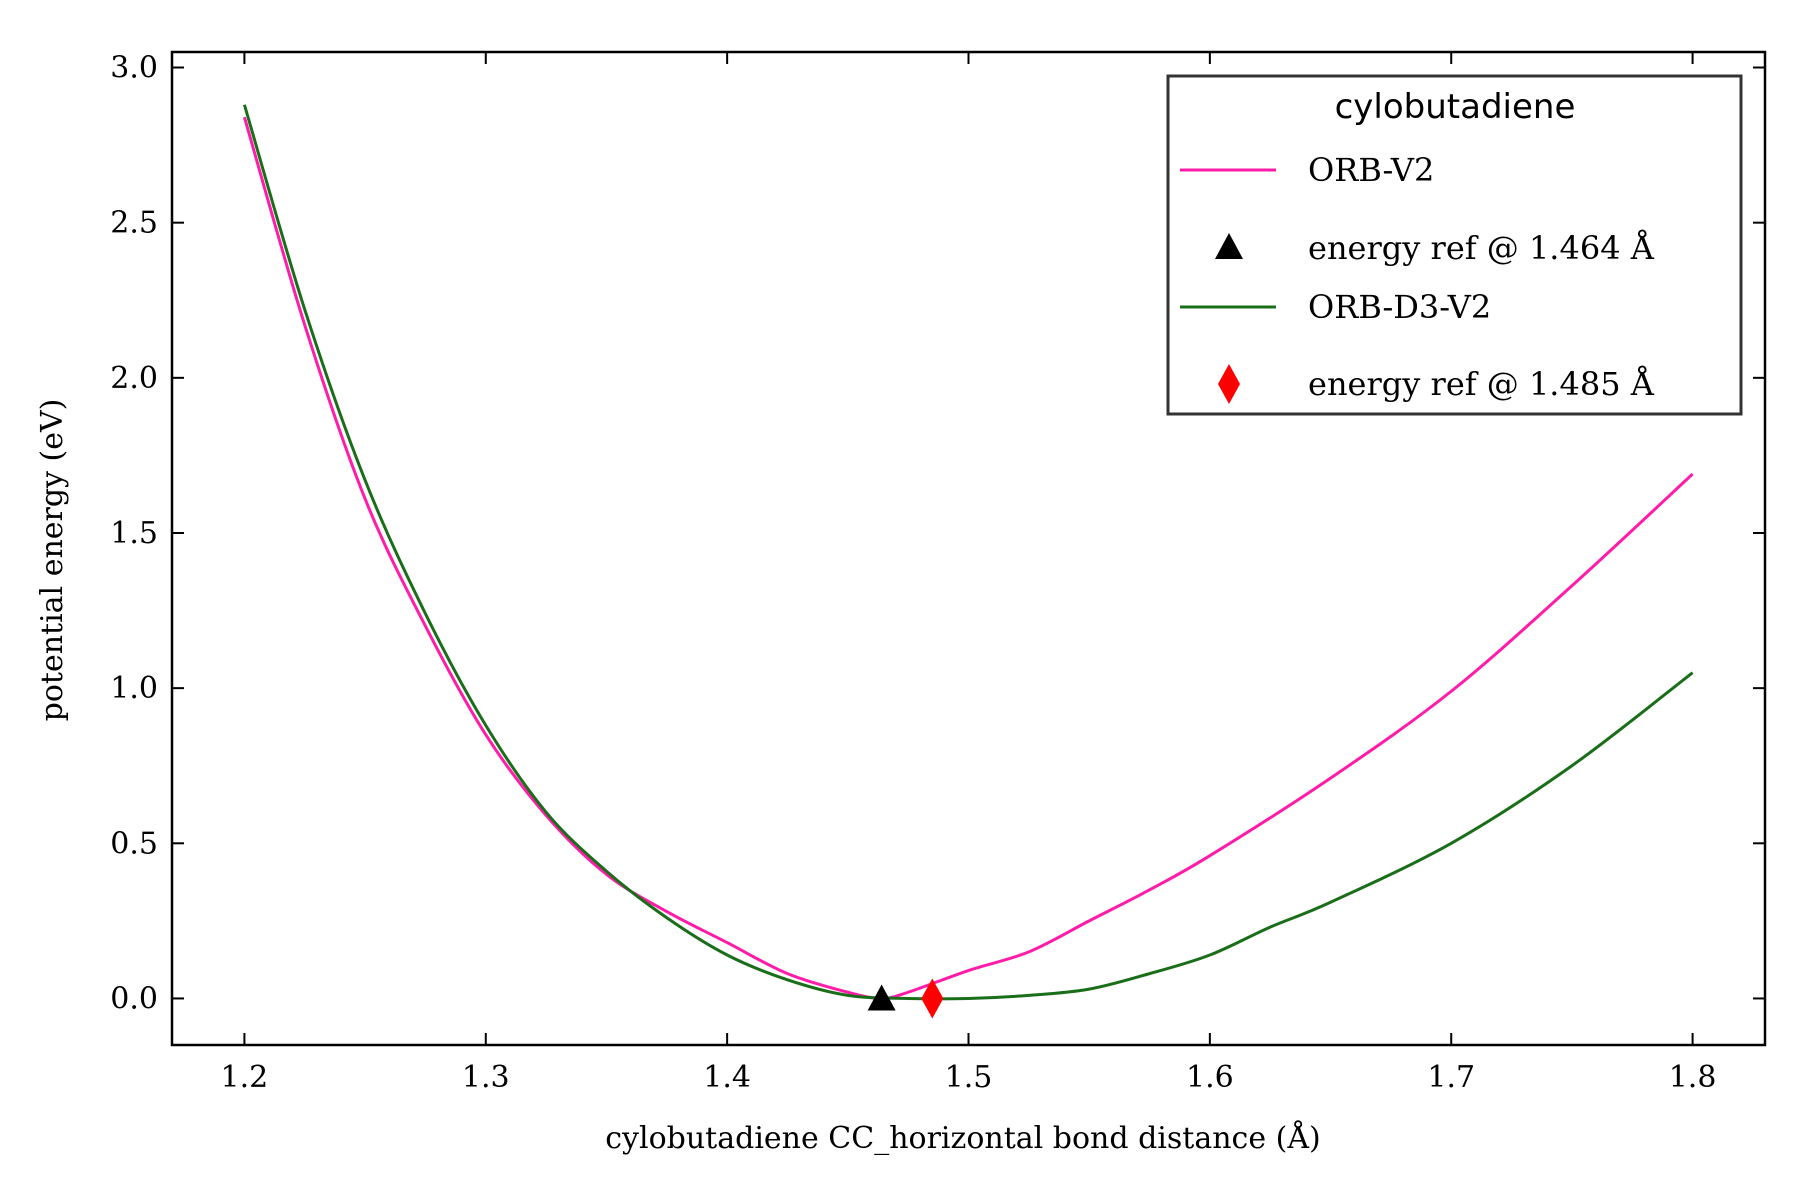 The width and height of the screenshot is (1800, 1200). Describe the element at coordinates (52, 560) in the screenshot. I see `y-axis-label: potential energy (eV)` at that location.